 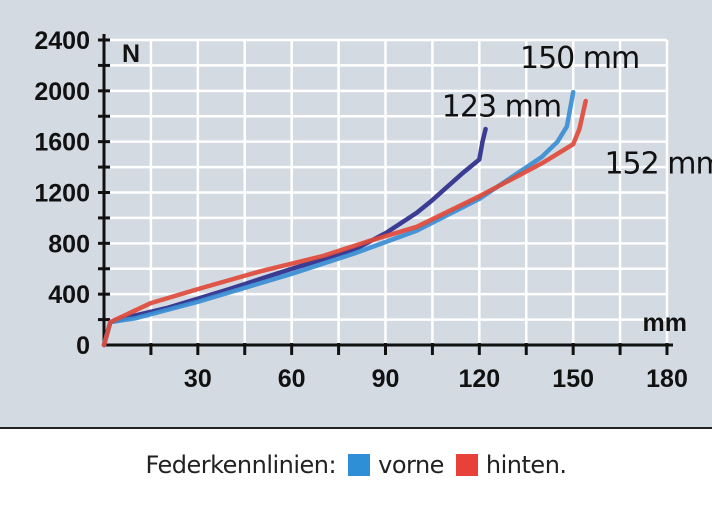 What do you see at coordinates (411, 465) in the screenshot?
I see `legend-label-vorne: vorne` at bounding box center [411, 465].